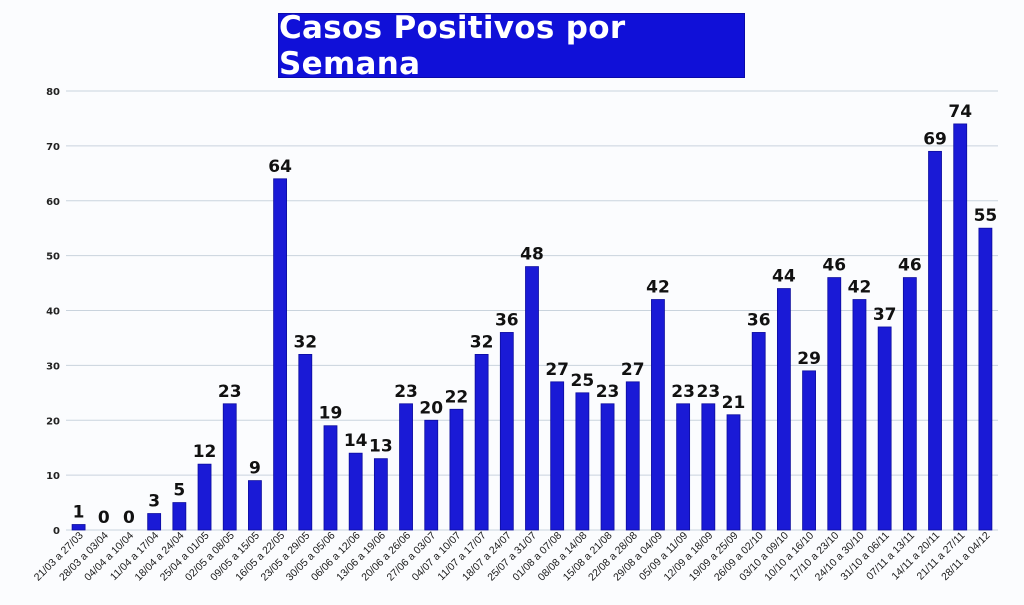  Describe the element at coordinates (53, 202) in the screenshot. I see `y-tick-label: 60` at that location.